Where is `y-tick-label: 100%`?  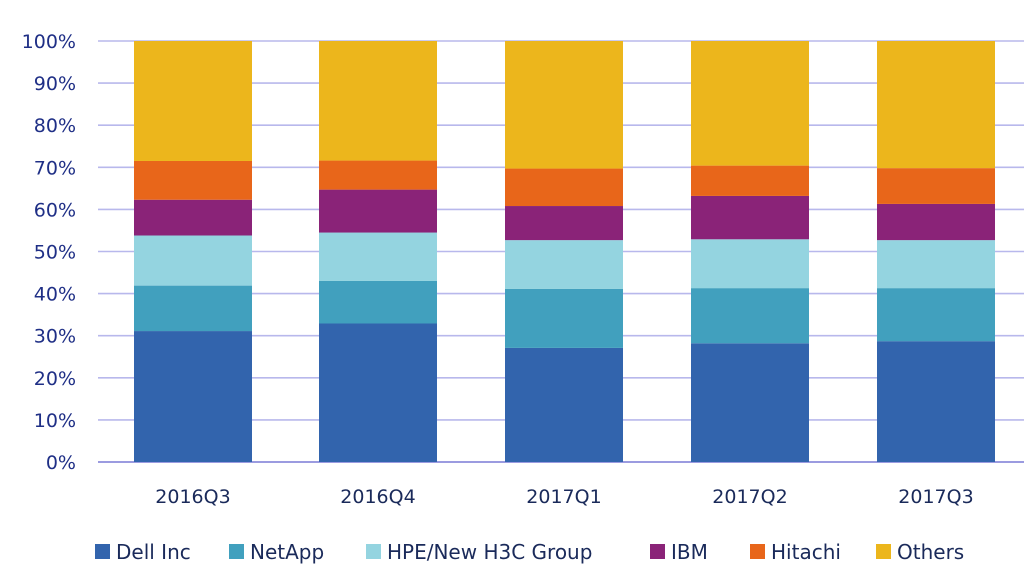 y-tick-label: 100% is located at coordinates (49, 42).